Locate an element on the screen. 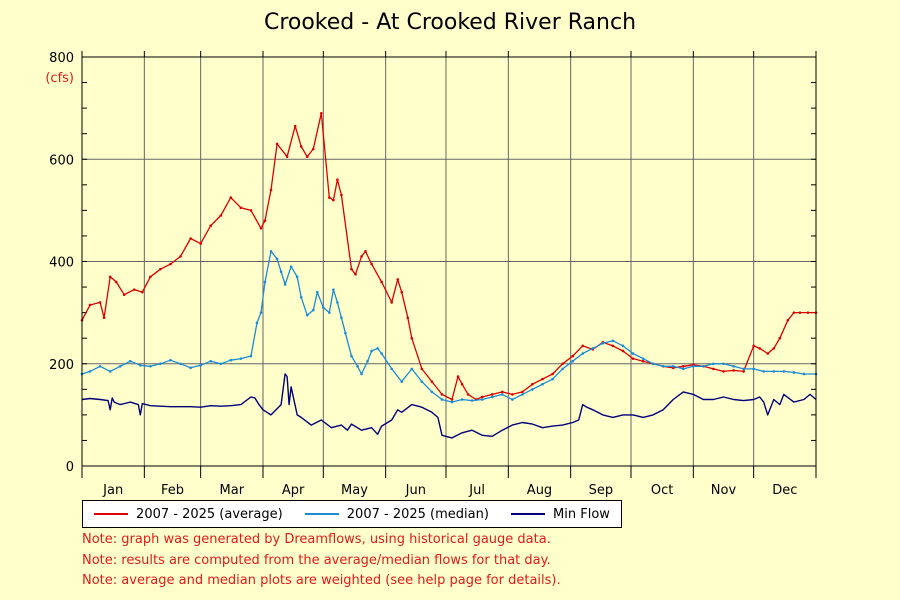 The image size is (900, 600). y-tick-label: 200 is located at coordinates (61, 365).